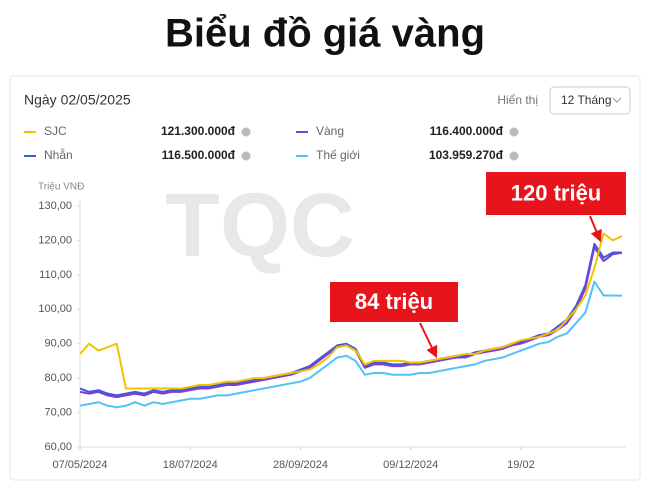 The width and height of the screenshot is (651, 500). I want to click on y-tick-label: 100,00, so click(55, 309).